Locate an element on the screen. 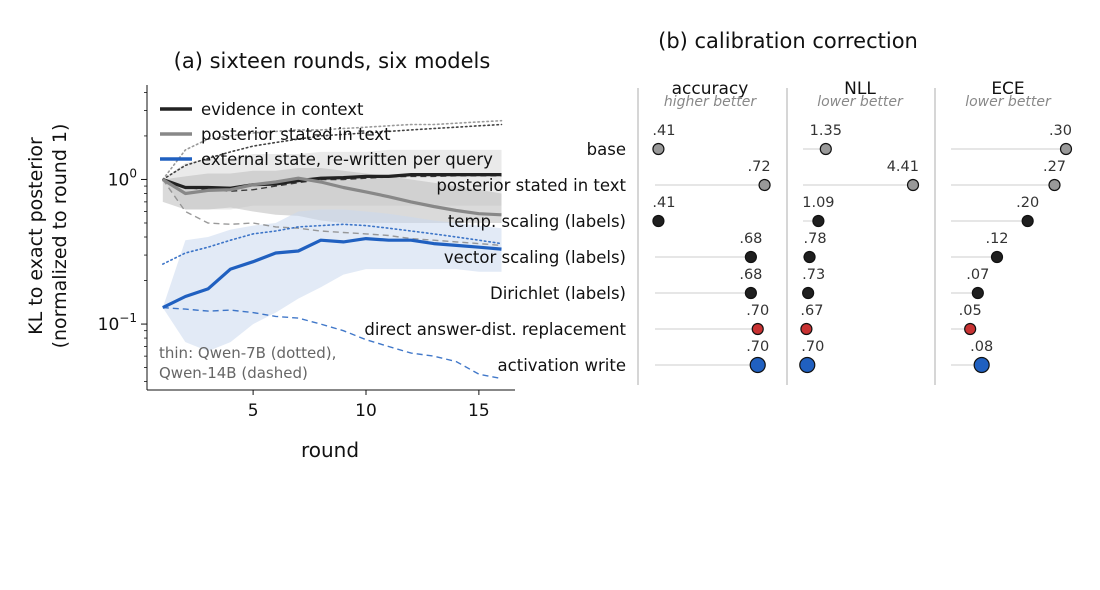 This screenshot has width=1100, height=590. note-line: Qwen-14B (dashed) is located at coordinates (233, 373).